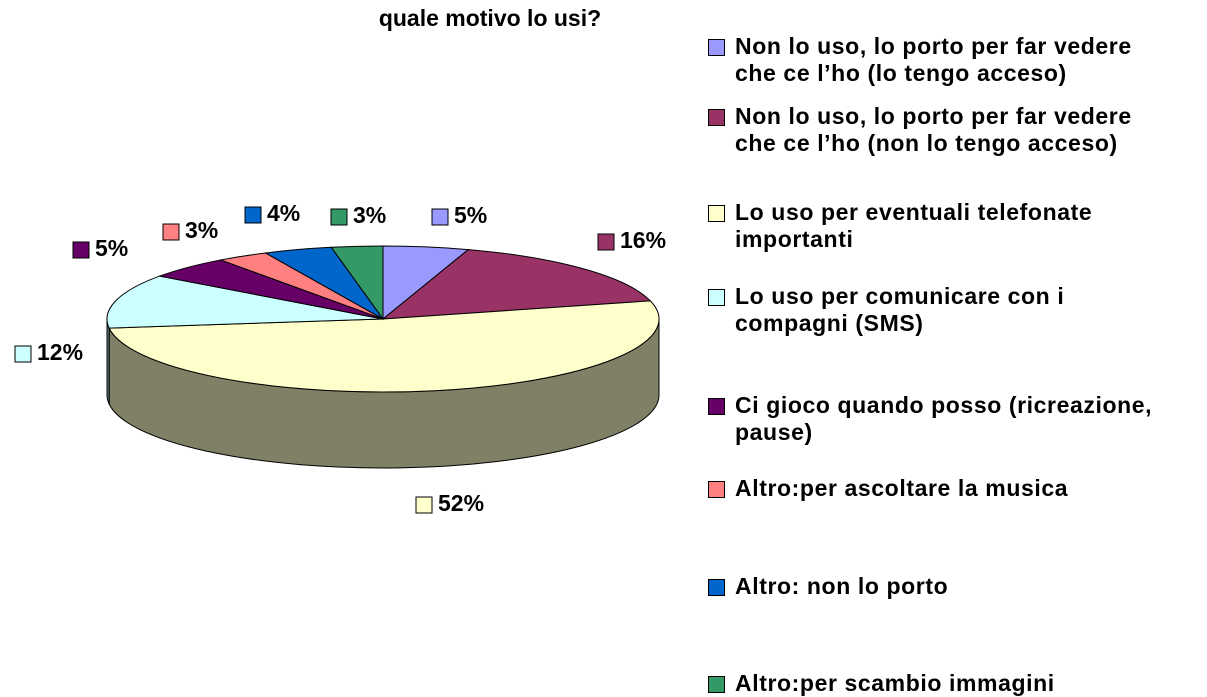 This screenshot has width=1207, height=697. What do you see at coordinates (902, 488) in the screenshot?
I see `legend-label: Altro:per ascoltare la musica` at bounding box center [902, 488].